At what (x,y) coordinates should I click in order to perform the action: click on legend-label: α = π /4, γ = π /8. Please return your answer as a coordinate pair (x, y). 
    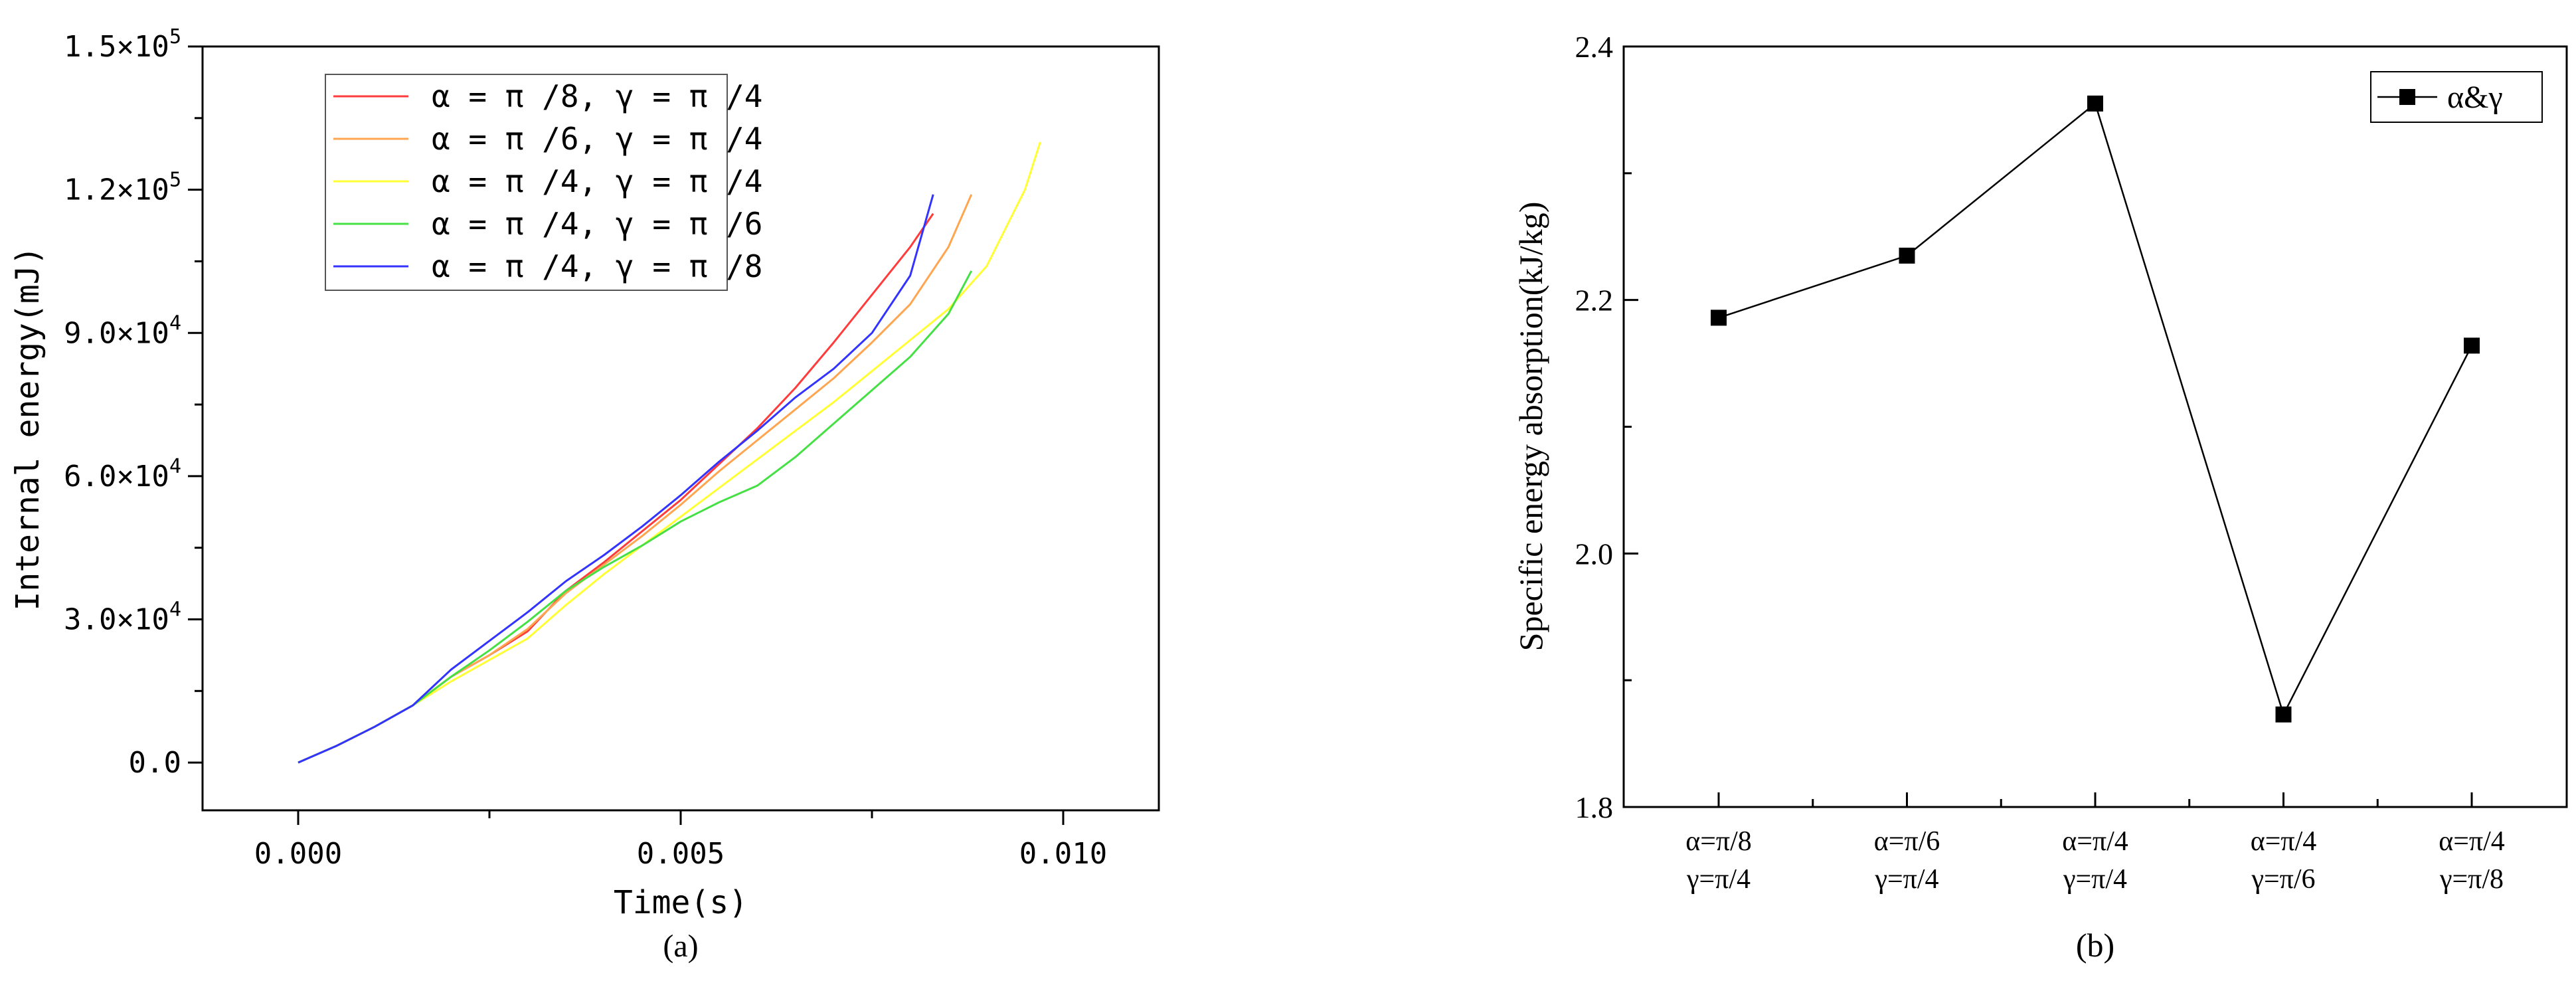
    Looking at the image, I should click on (597, 266).